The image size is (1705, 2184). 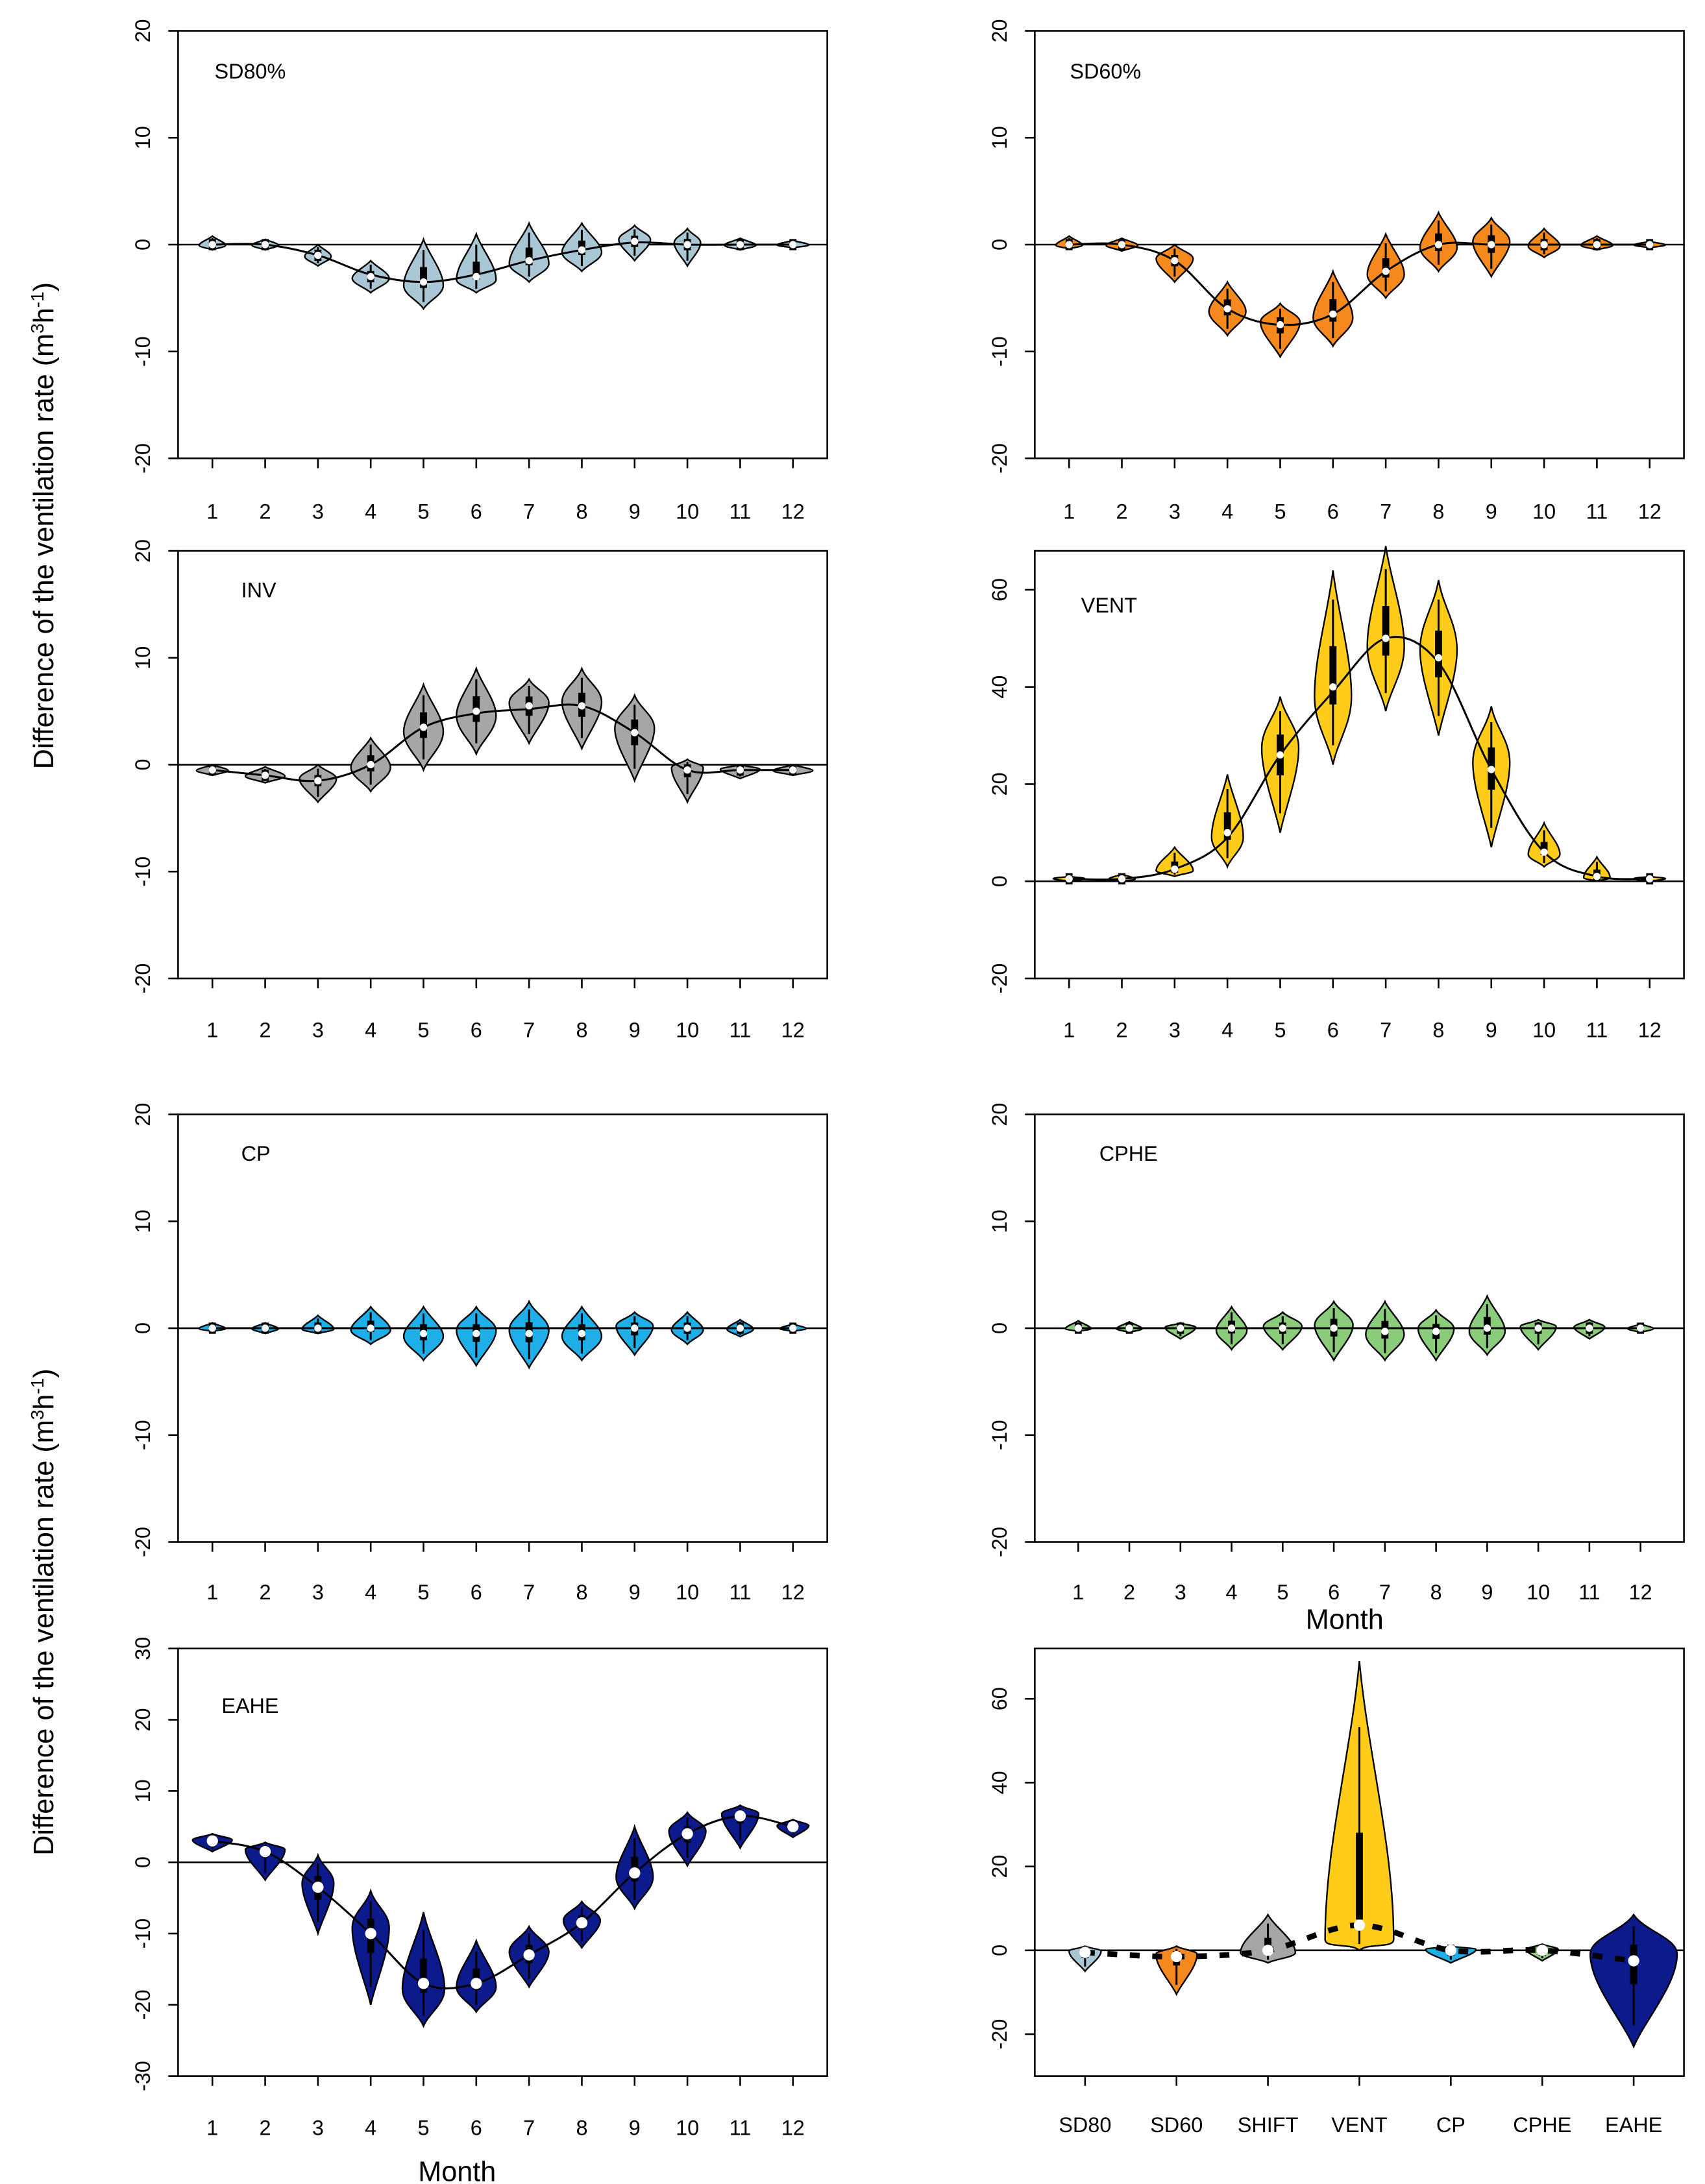 What do you see at coordinates (142, 979) in the screenshot?
I see `y-tick-label-inv: -20` at bounding box center [142, 979].